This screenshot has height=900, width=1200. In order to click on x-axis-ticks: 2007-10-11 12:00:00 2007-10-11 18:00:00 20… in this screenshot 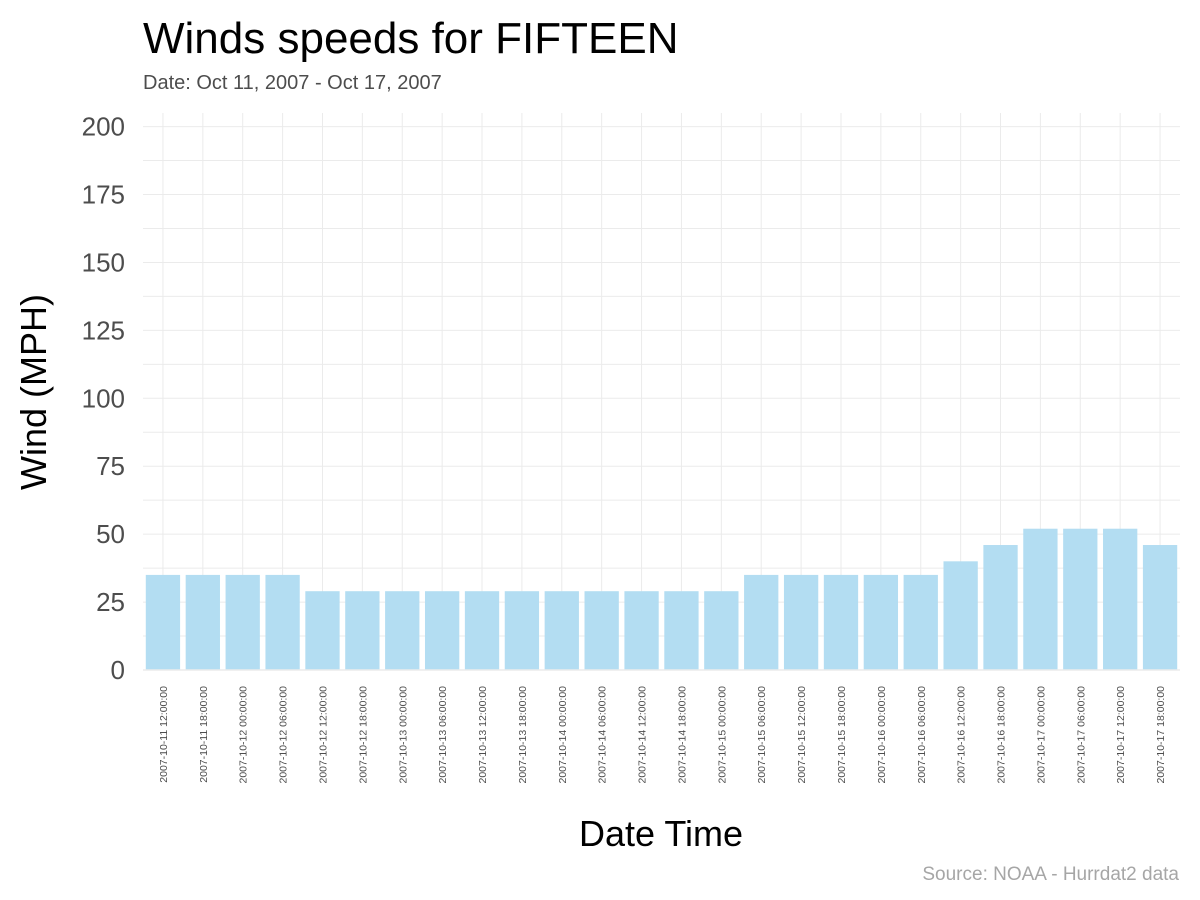, I will do `click(662, 735)`.